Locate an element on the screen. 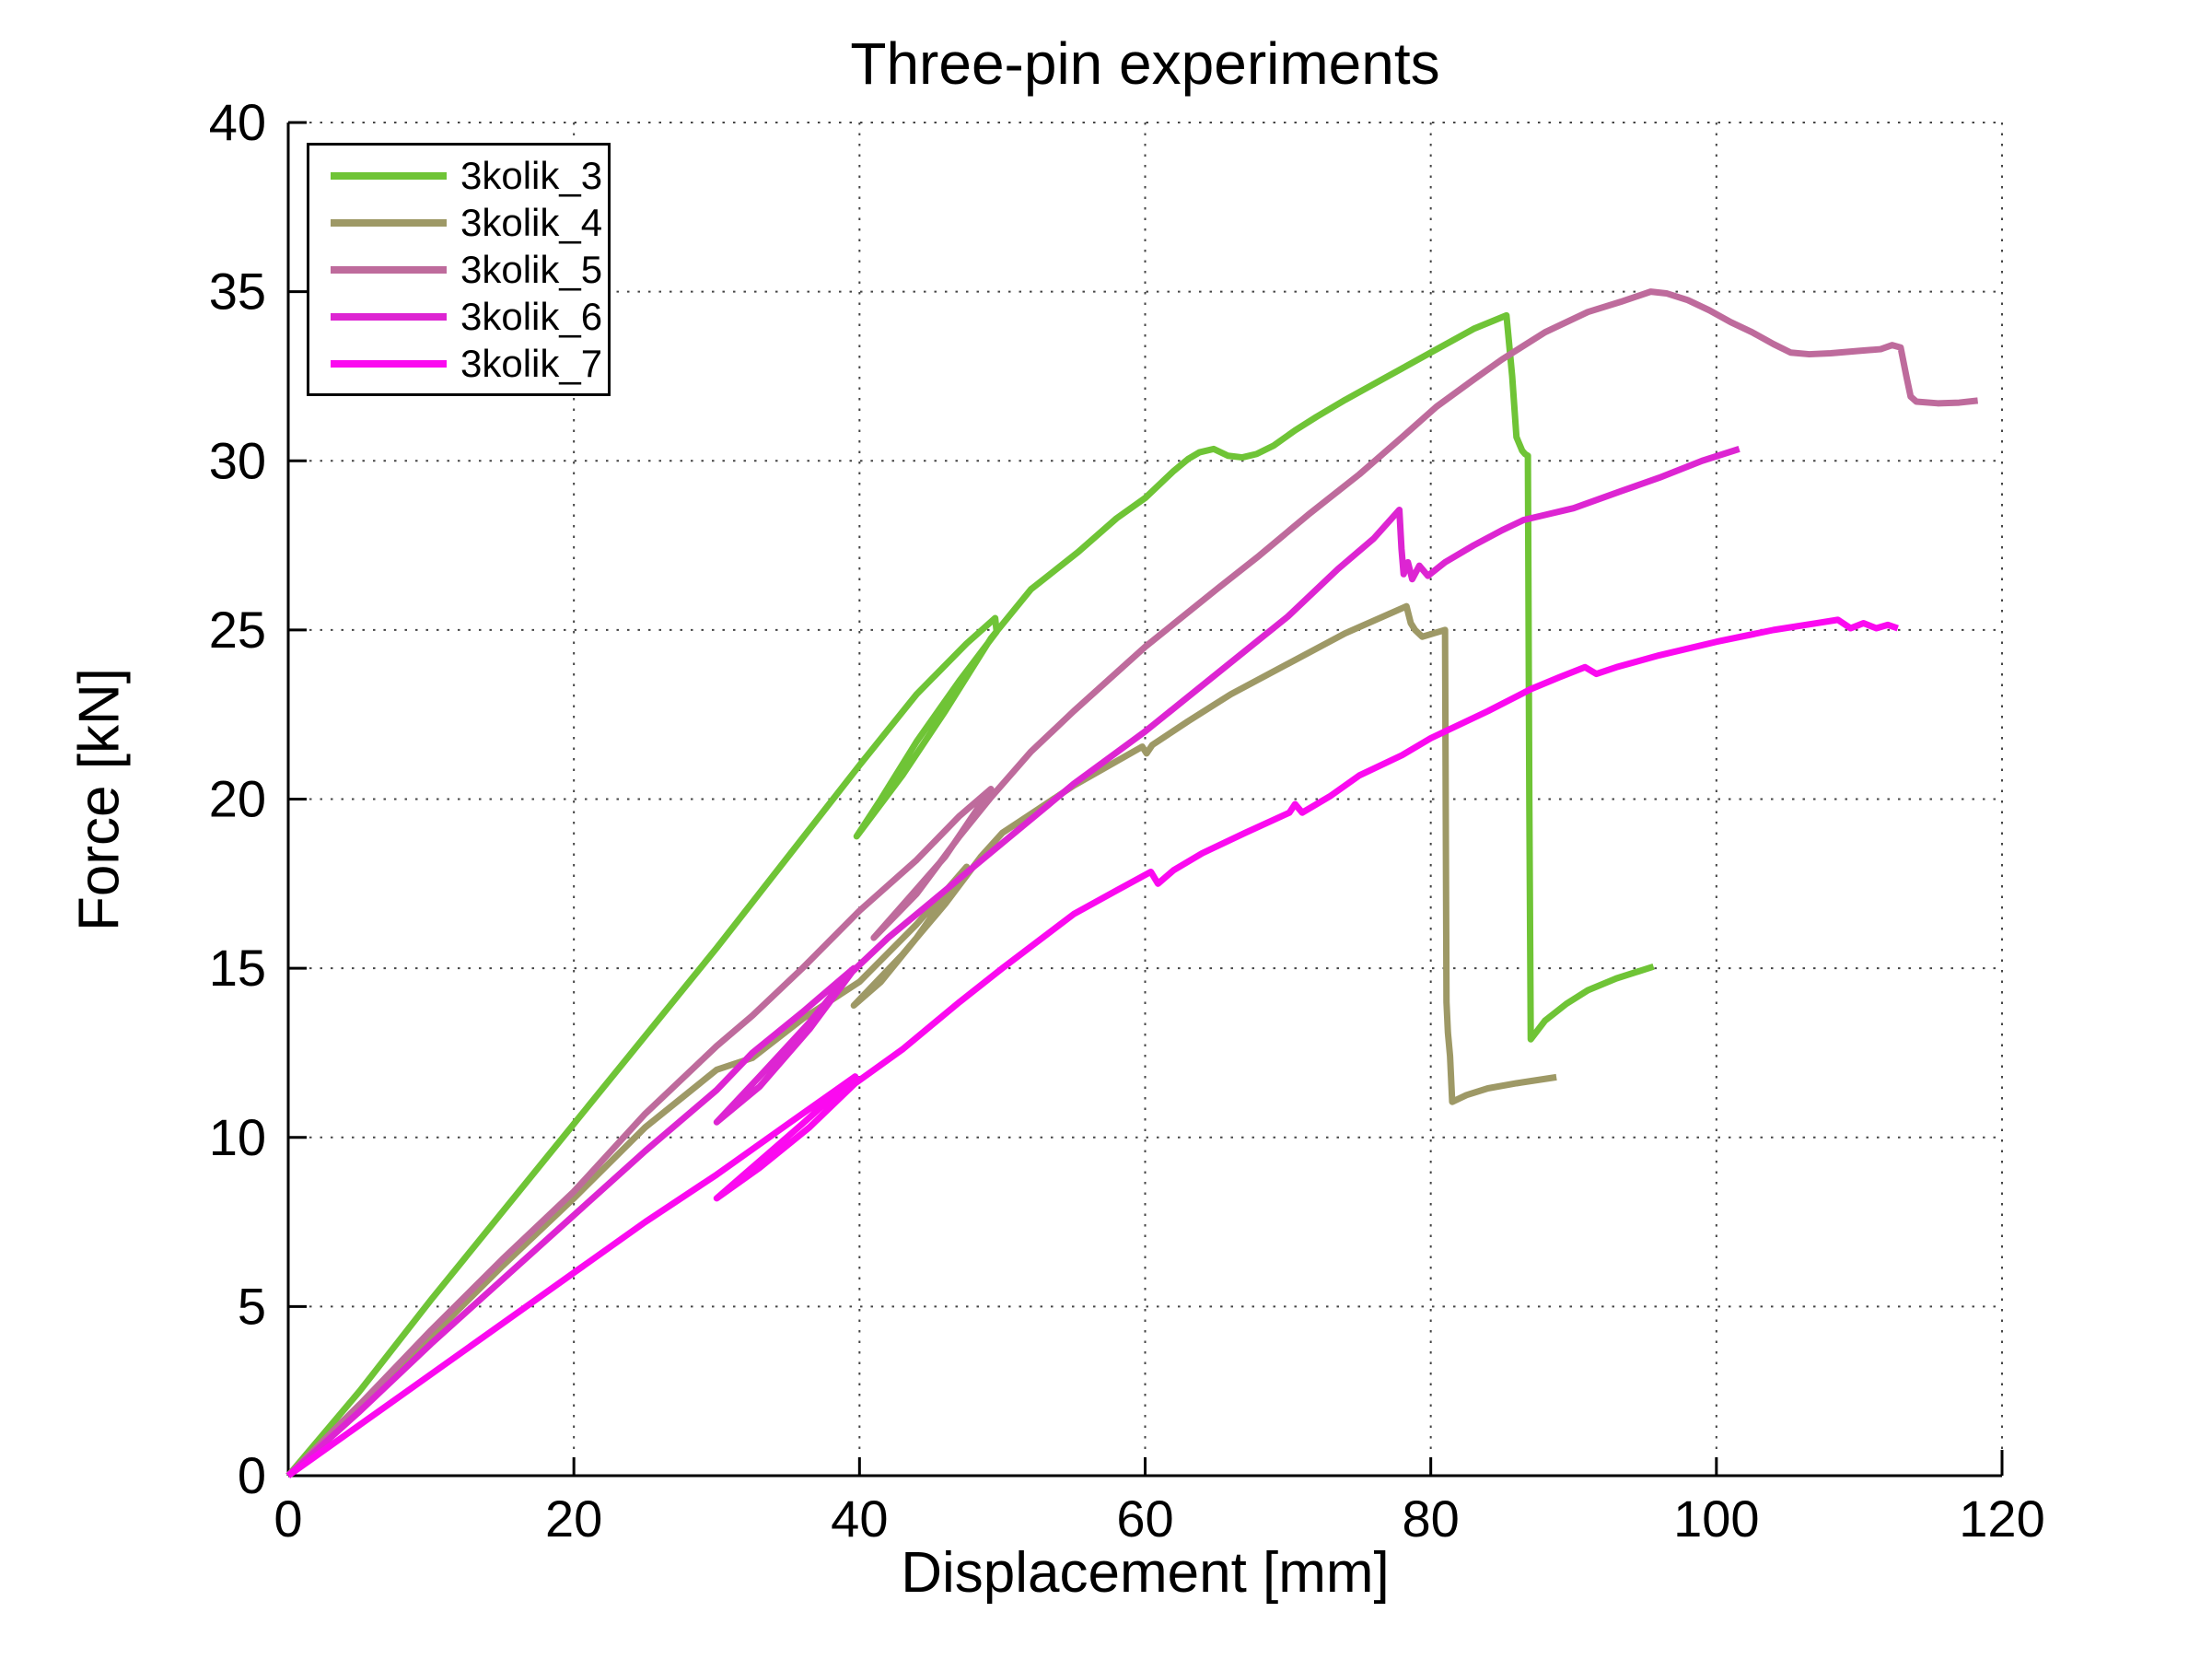 The width and height of the screenshot is (2212, 1659). y-tick-label: 30 is located at coordinates (238, 460).